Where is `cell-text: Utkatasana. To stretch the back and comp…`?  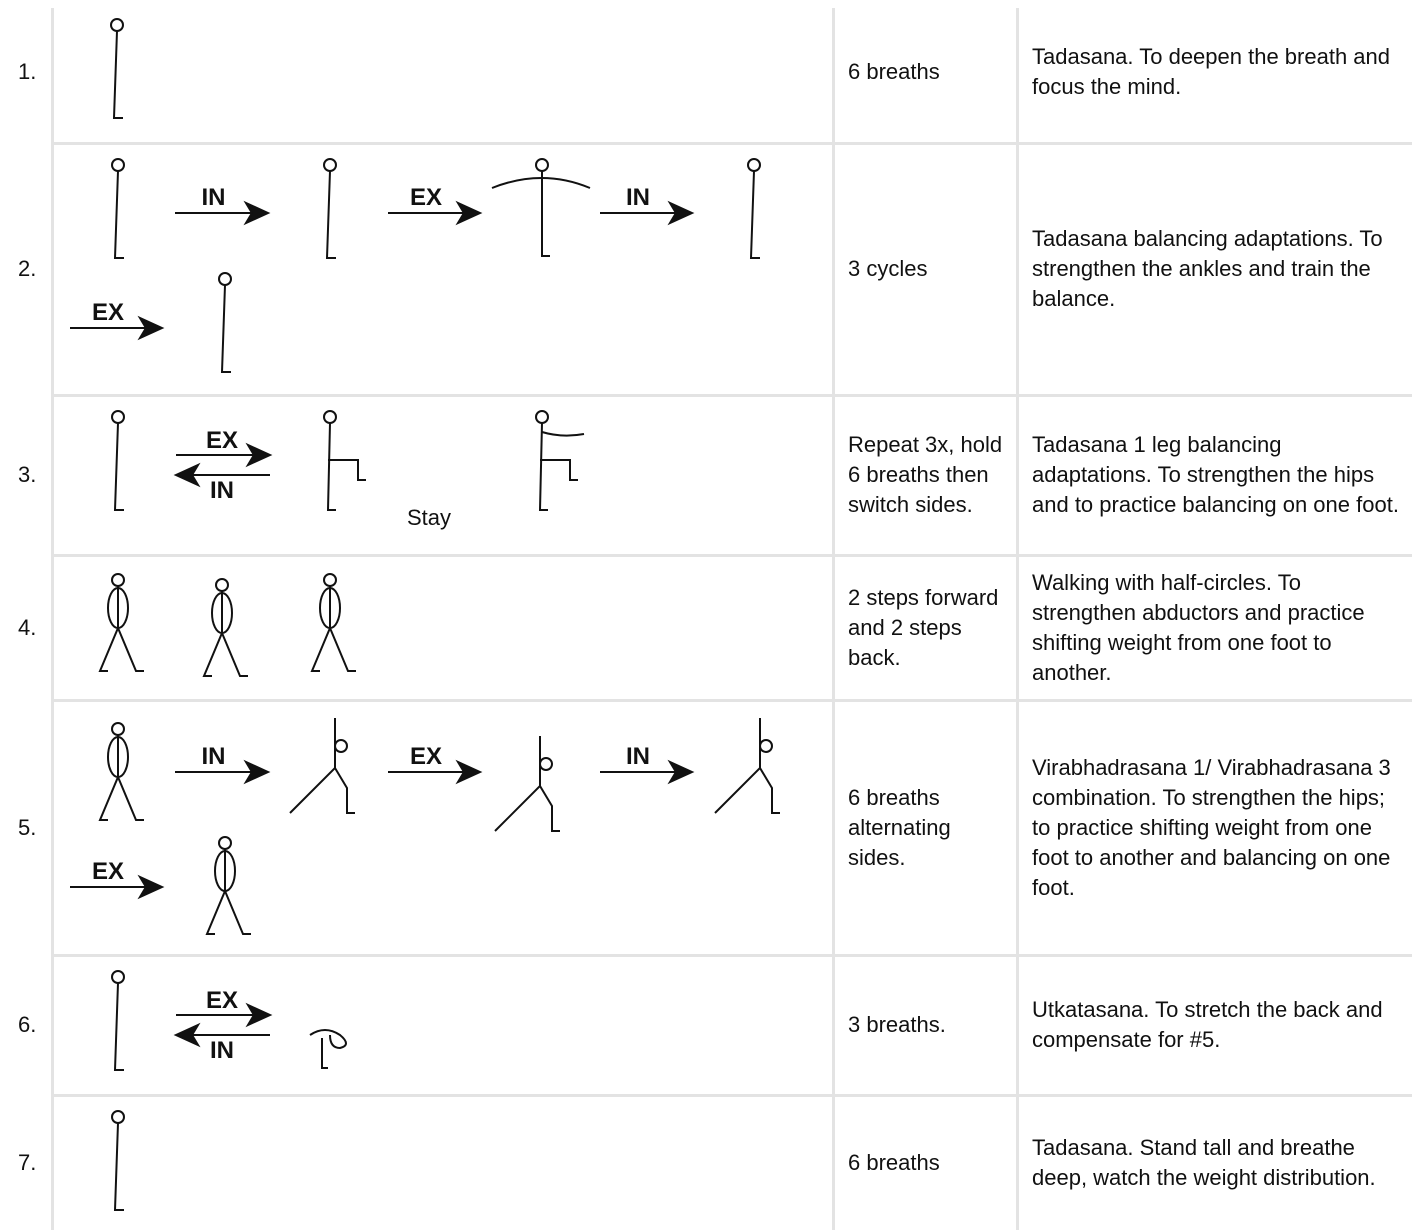 cell-text: Utkatasana. To stretch the back and comp… is located at coordinates (1207, 1024).